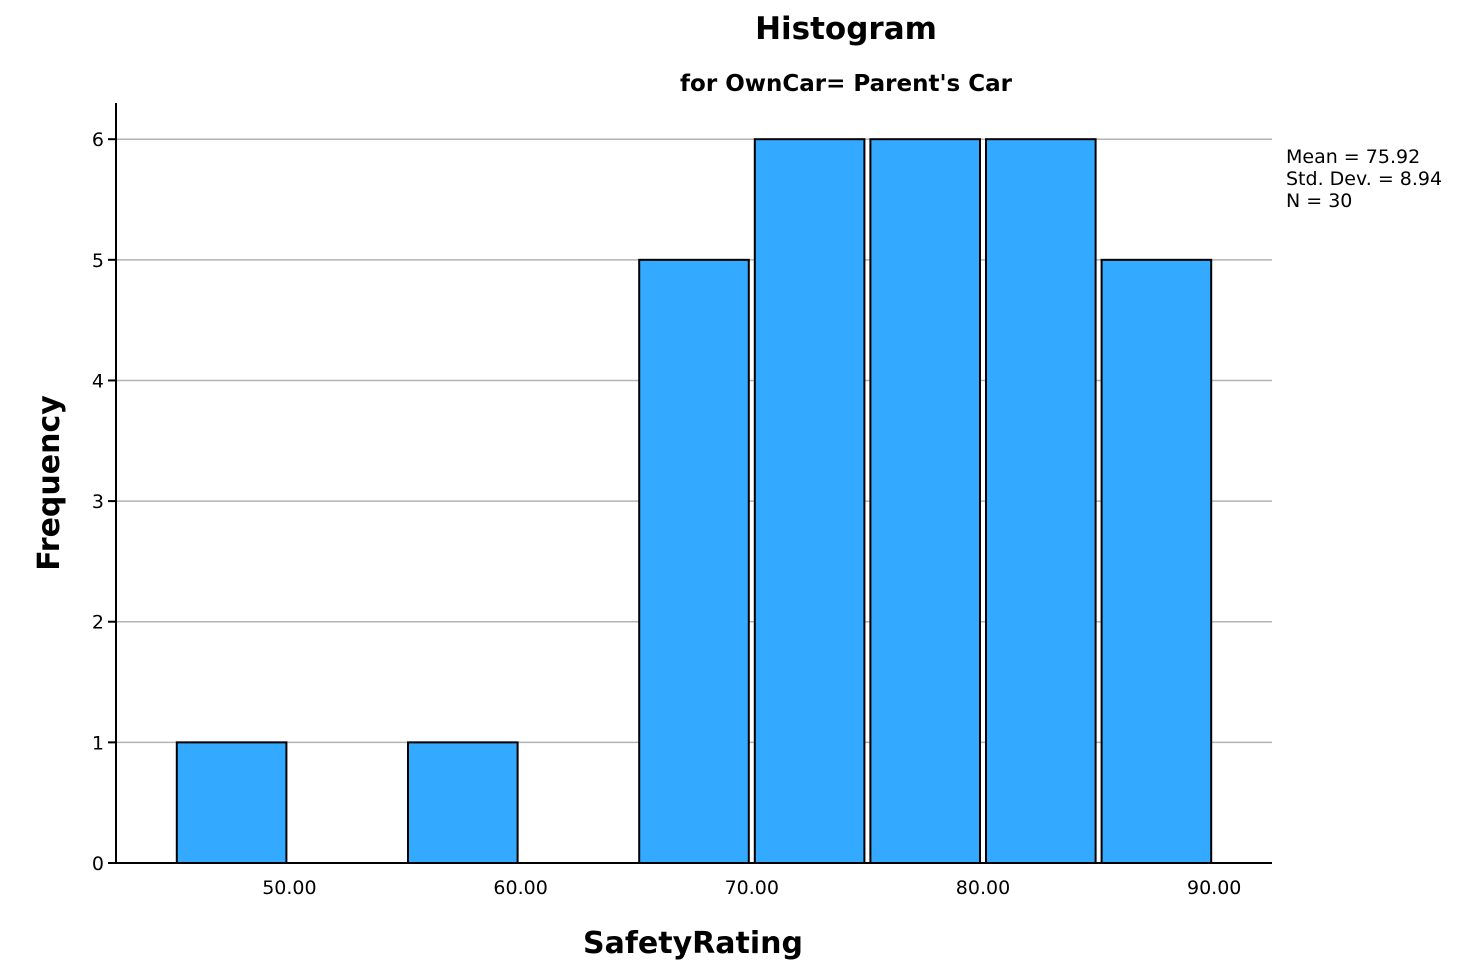 The height and width of the screenshot is (972, 1472). Describe the element at coordinates (693, 943) in the screenshot. I see `x-axis-title: SafetyRating` at that location.